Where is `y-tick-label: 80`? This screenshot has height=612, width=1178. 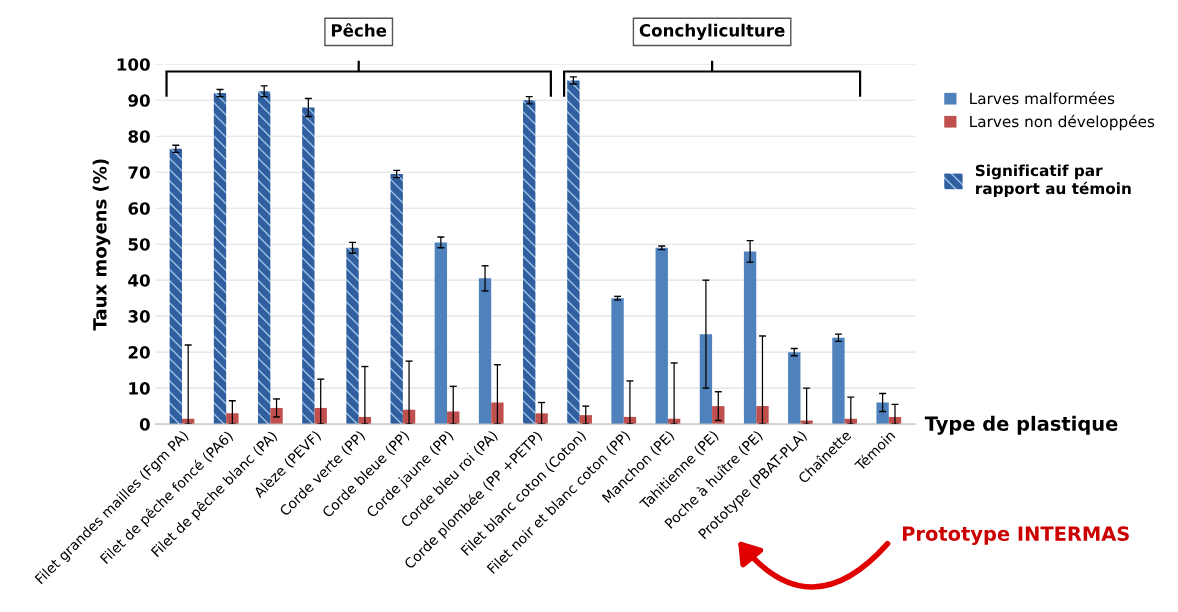 y-tick-label: 80 is located at coordinates (139, 136).